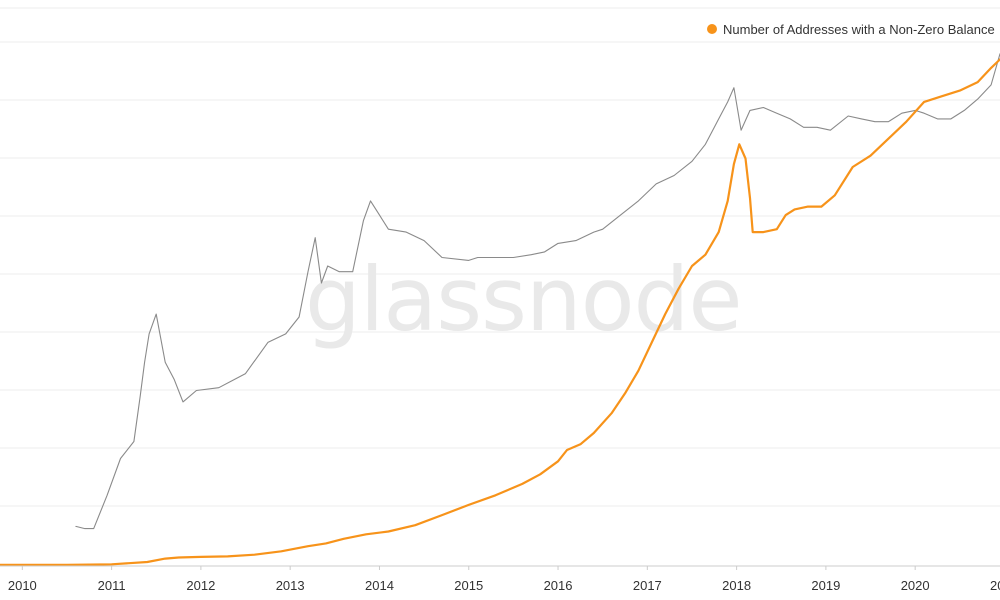  Describe the element at coordinates (558, 585) in the screenshot. I see `x-tick-label: 2016` at that location.